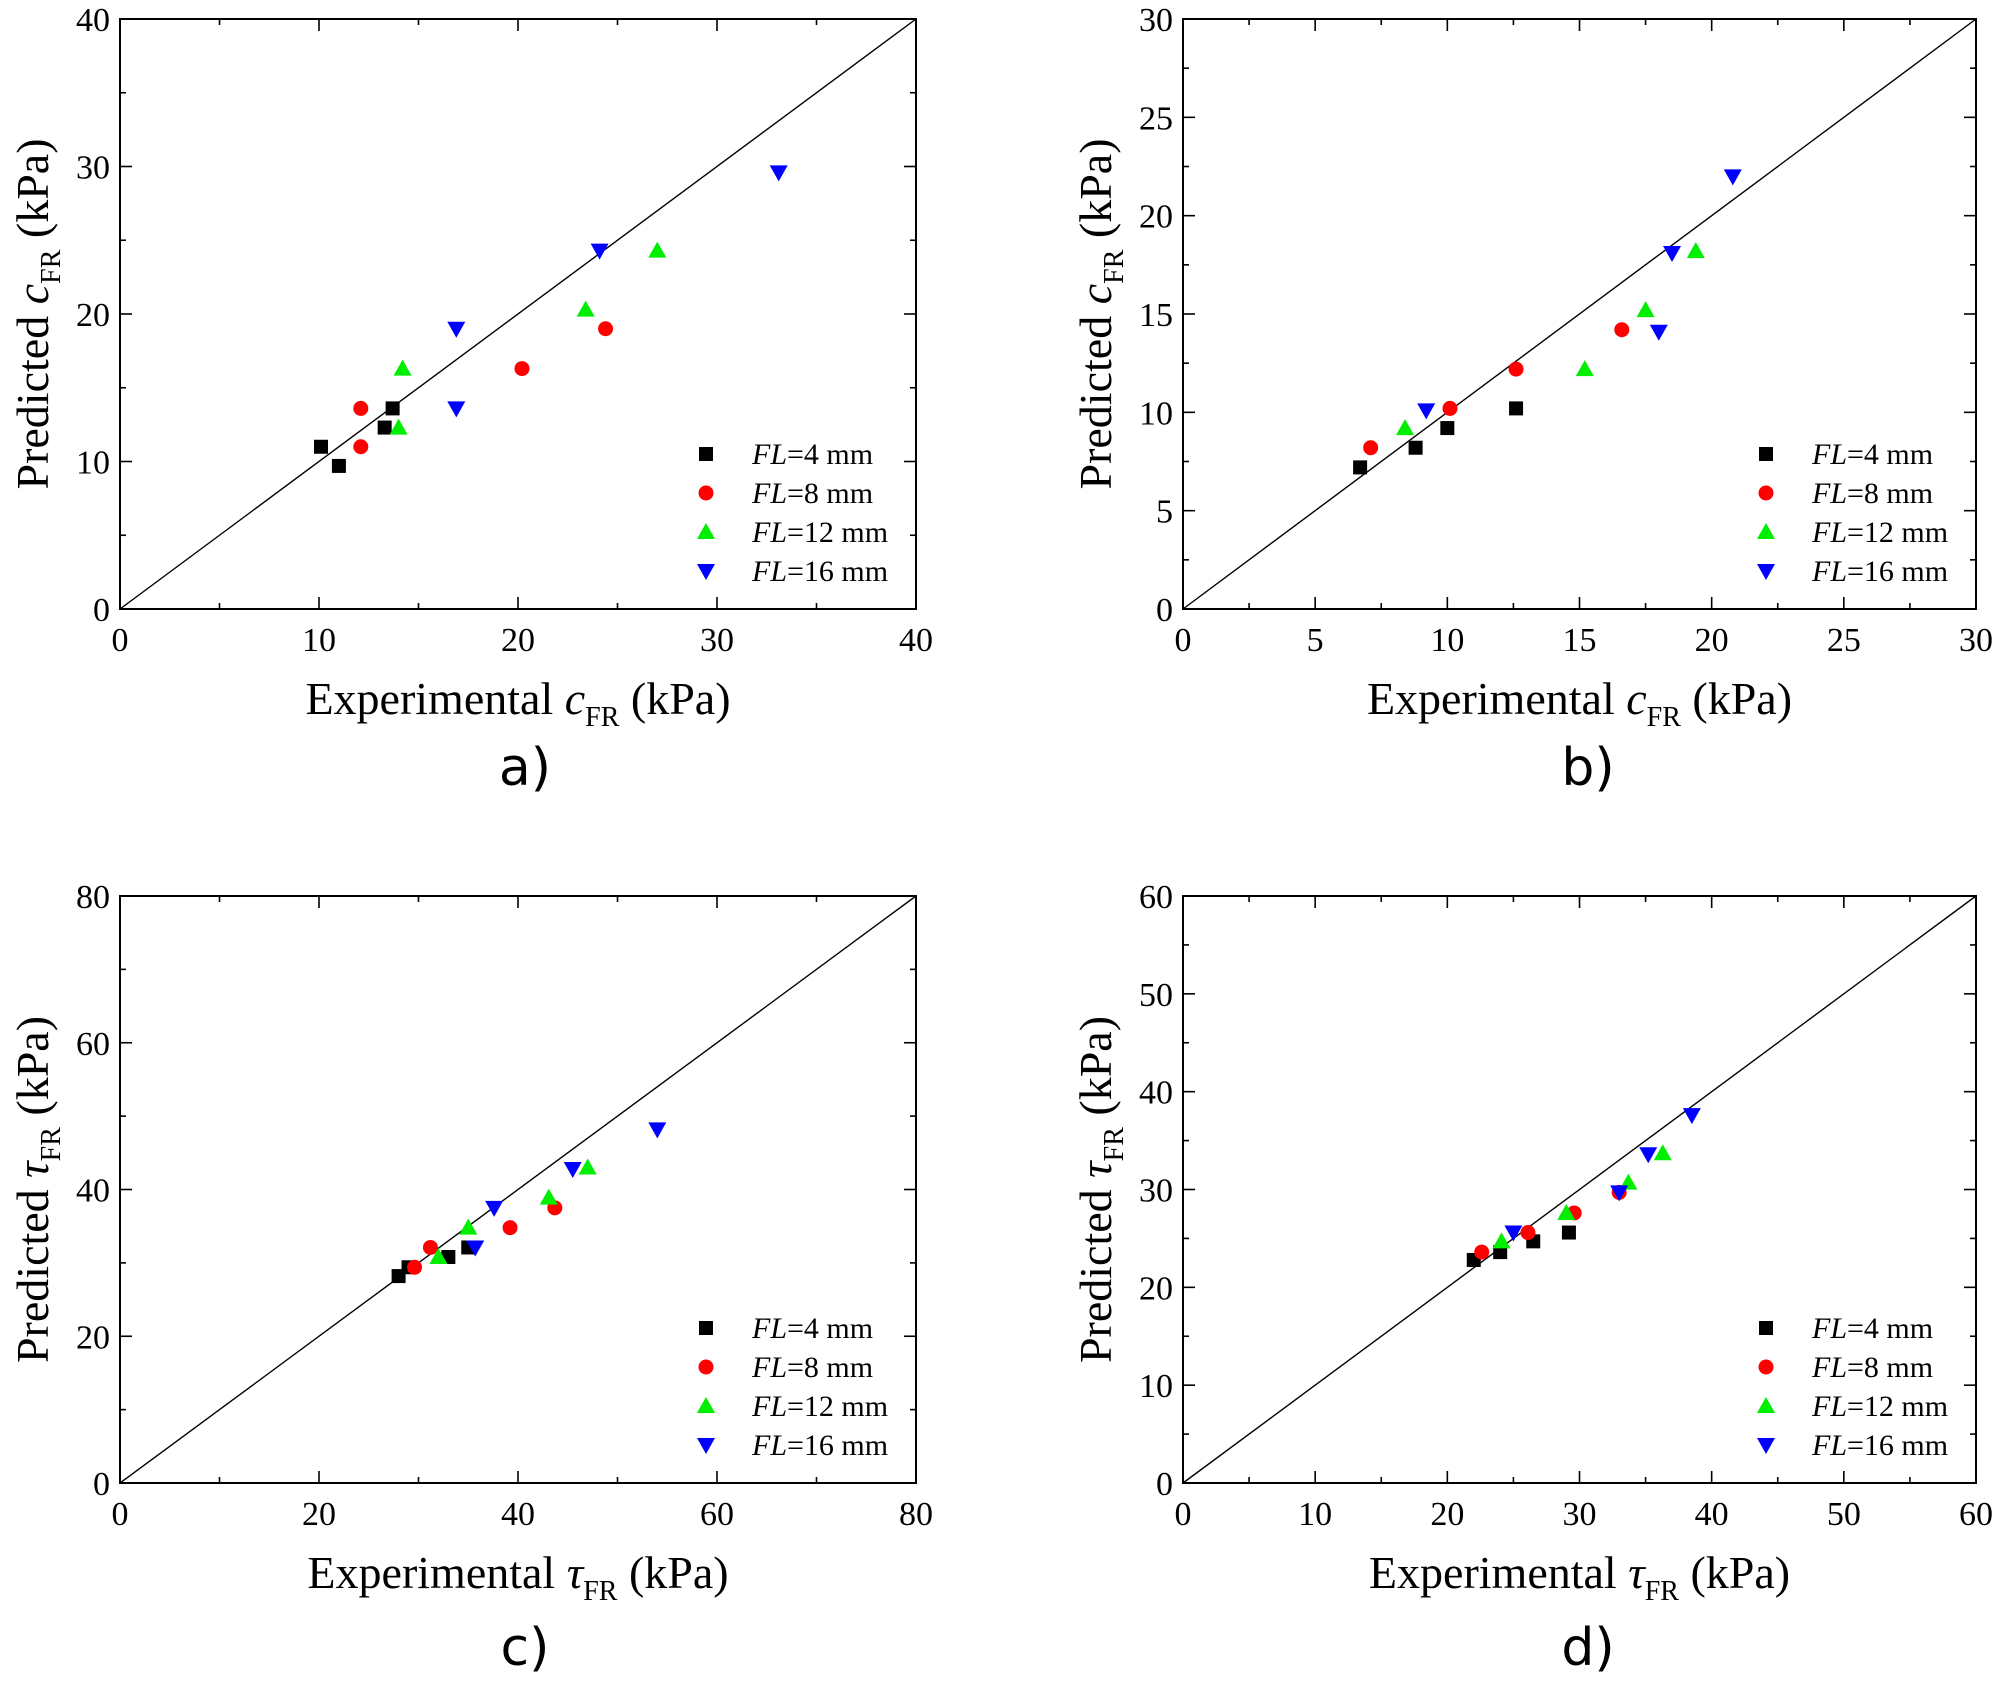 Image resolution: width=1997 pixels, height=1694 pixels. Describe the element at coordinates (1579, 1577) in the screenshot. I see `x-axis-label: Experimental τFR (kPa)` at that location.